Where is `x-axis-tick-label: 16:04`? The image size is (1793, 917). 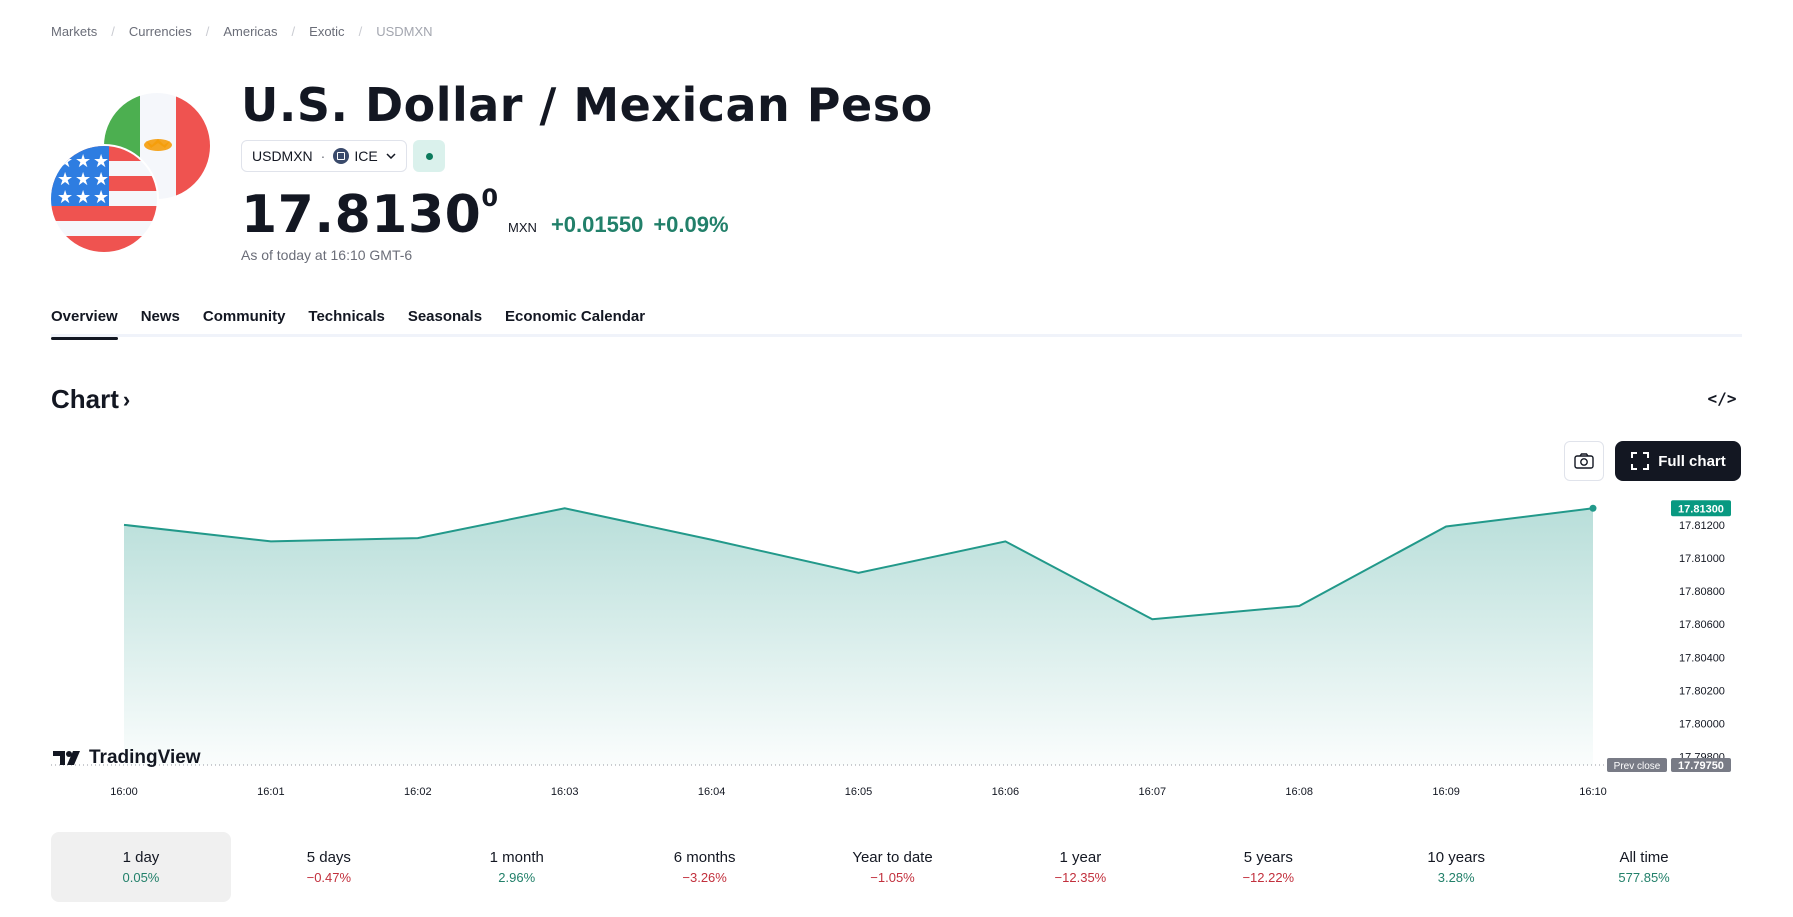
x-axis-tick-label: 16:04 is located at coordinates (712, 792).